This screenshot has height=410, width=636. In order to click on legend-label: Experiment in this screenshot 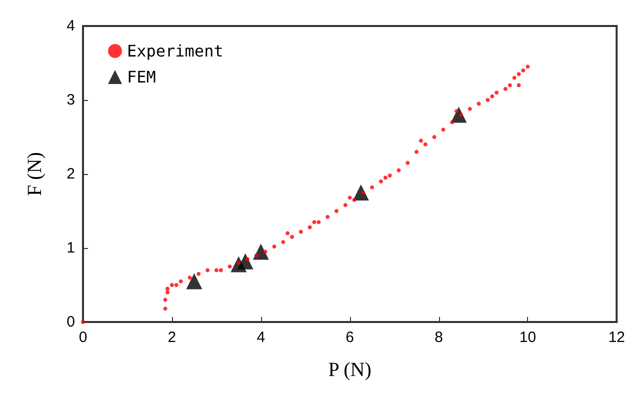, I will do `click(175, 51)`.